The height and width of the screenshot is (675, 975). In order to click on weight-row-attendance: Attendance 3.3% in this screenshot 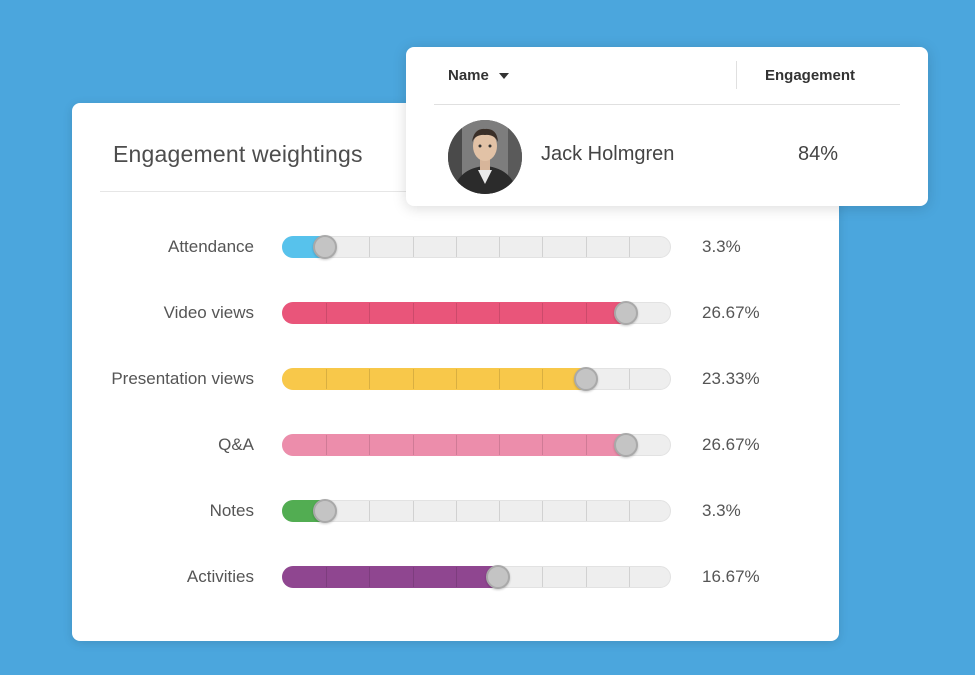, I will do `click(455, 247)`.